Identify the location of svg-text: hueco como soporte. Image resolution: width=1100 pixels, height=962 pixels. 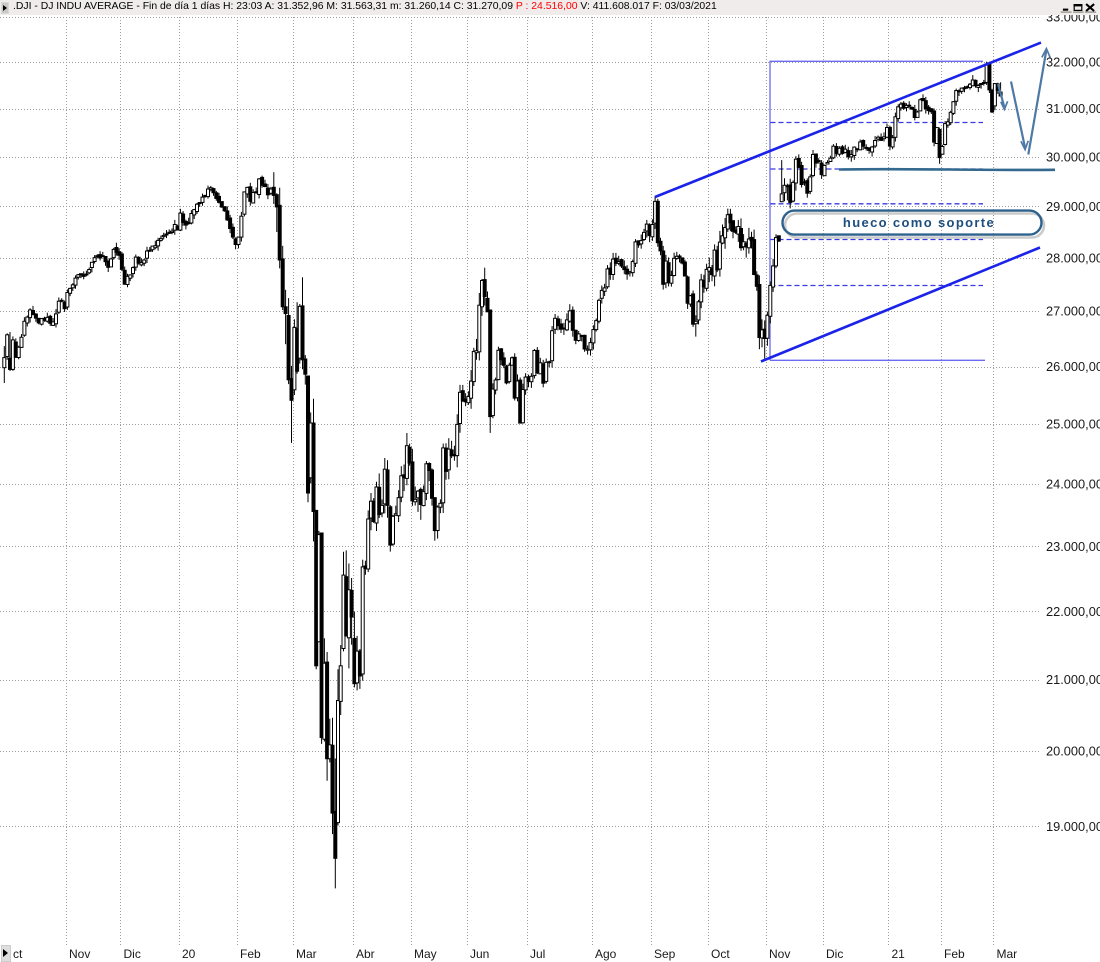
(919, 222).